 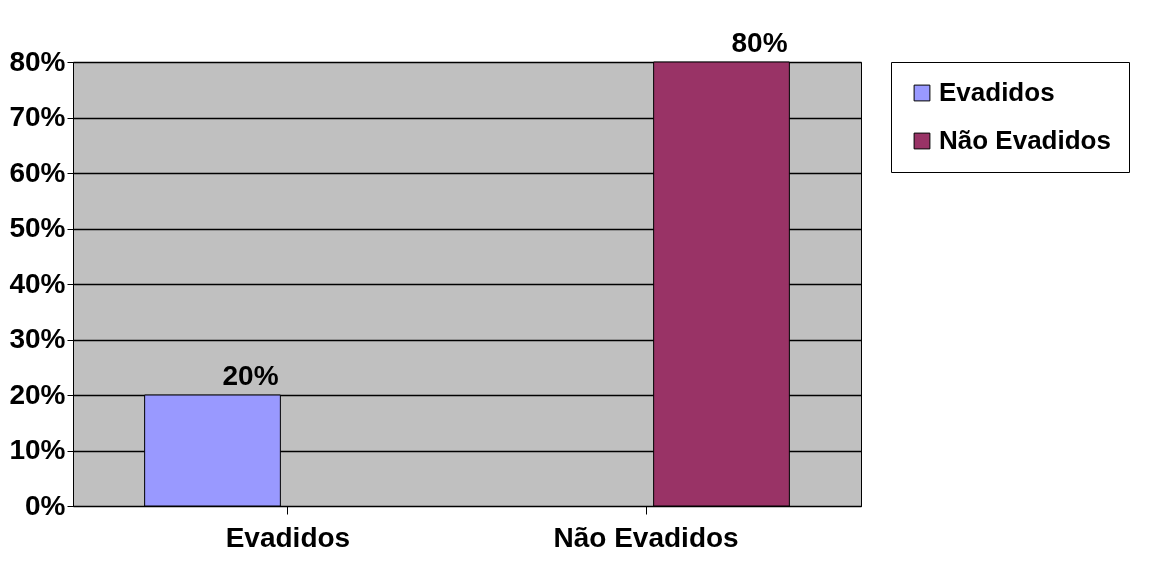 I want to click on y-tick-label: 80%, so click(x=37, y=61).